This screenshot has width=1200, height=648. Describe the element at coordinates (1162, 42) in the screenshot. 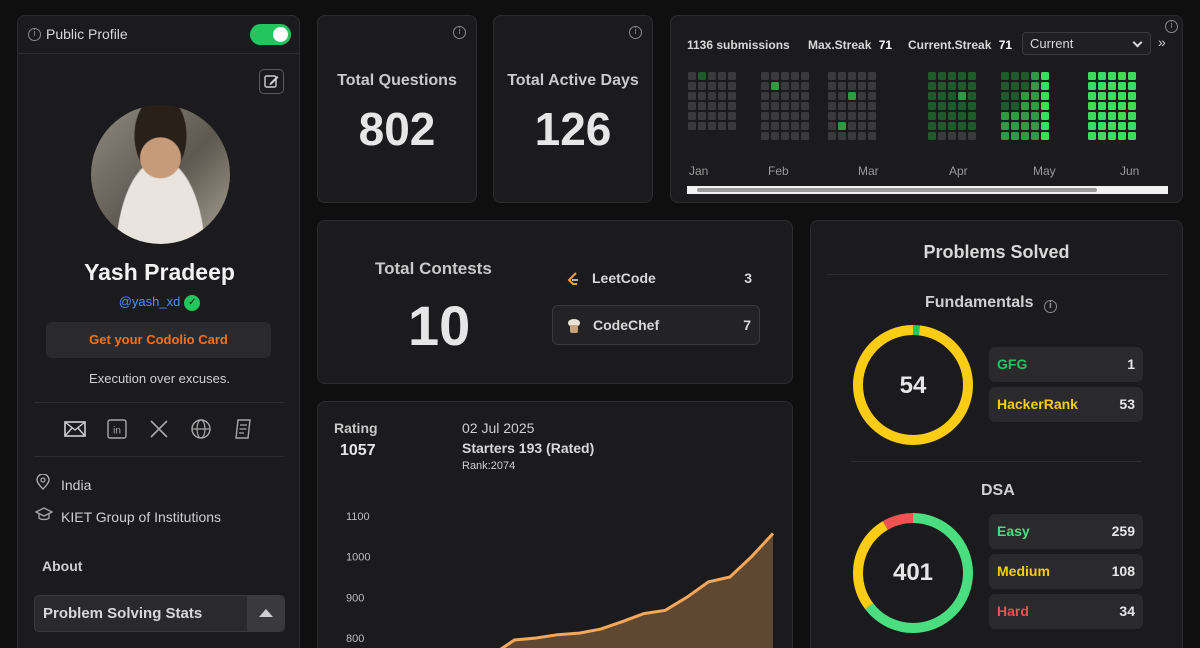

I see `double-chevron-right-icon: »` at that location.